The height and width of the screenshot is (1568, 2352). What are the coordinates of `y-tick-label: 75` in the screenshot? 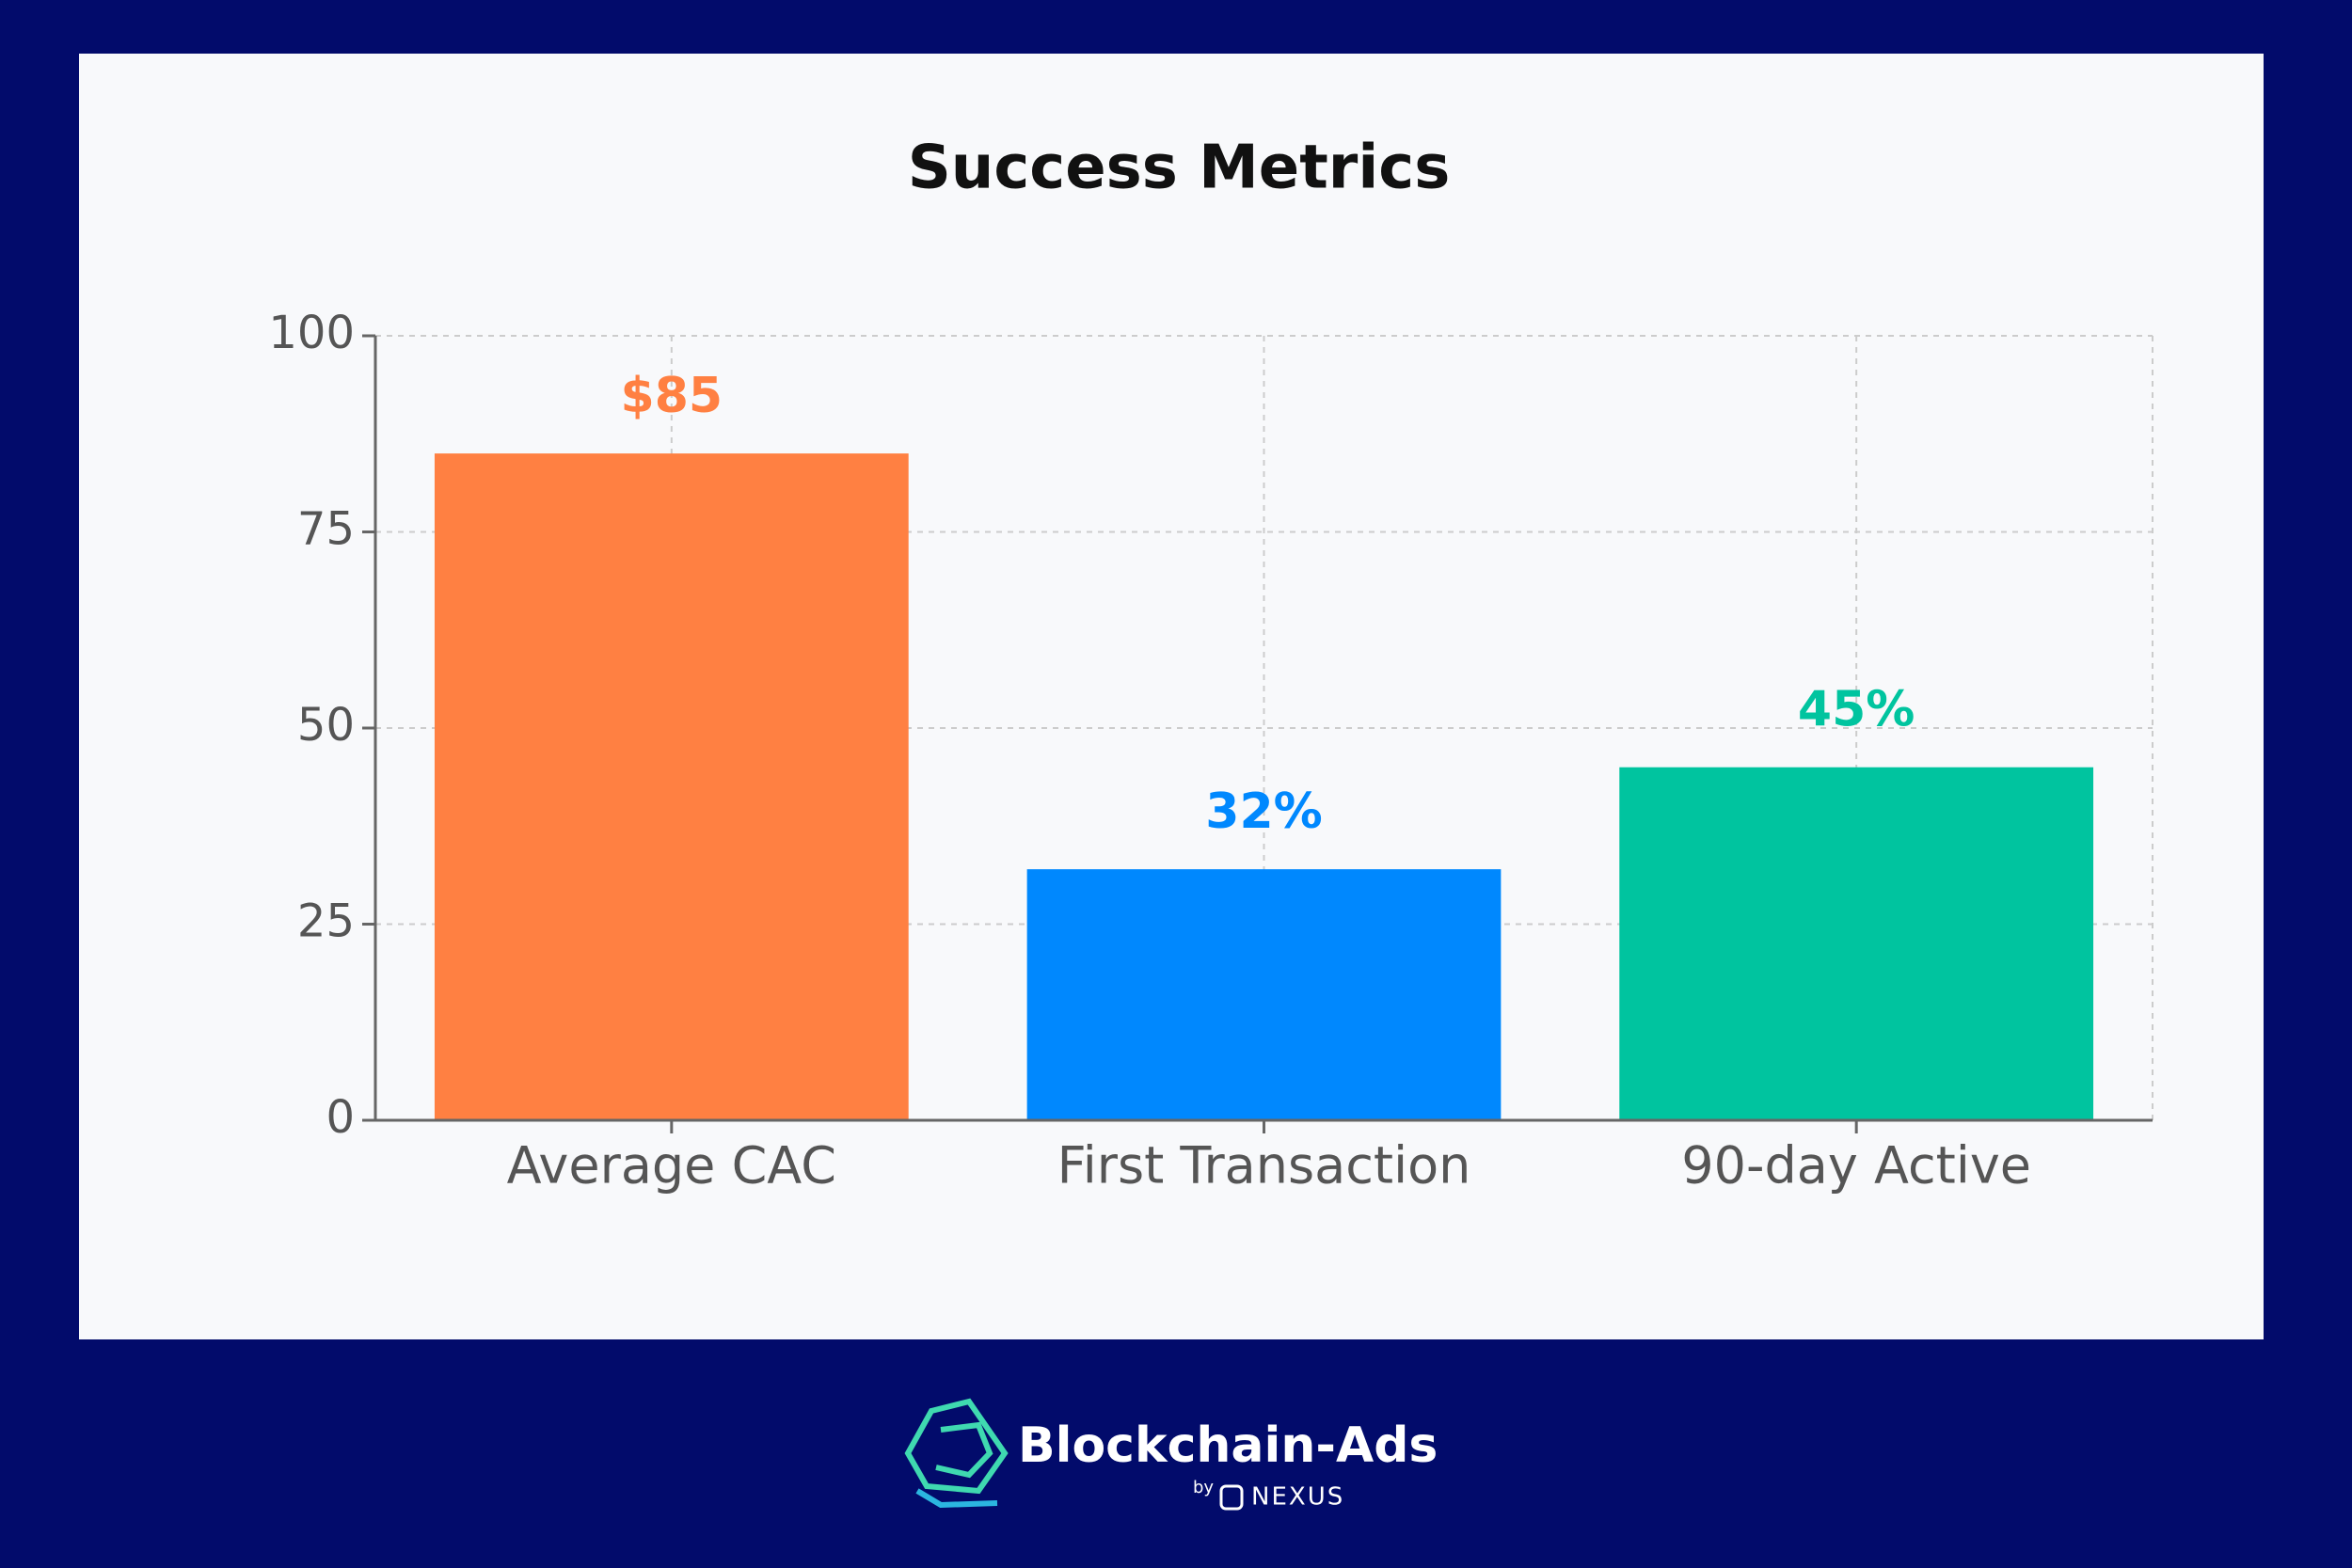 It's located at (326, 529).